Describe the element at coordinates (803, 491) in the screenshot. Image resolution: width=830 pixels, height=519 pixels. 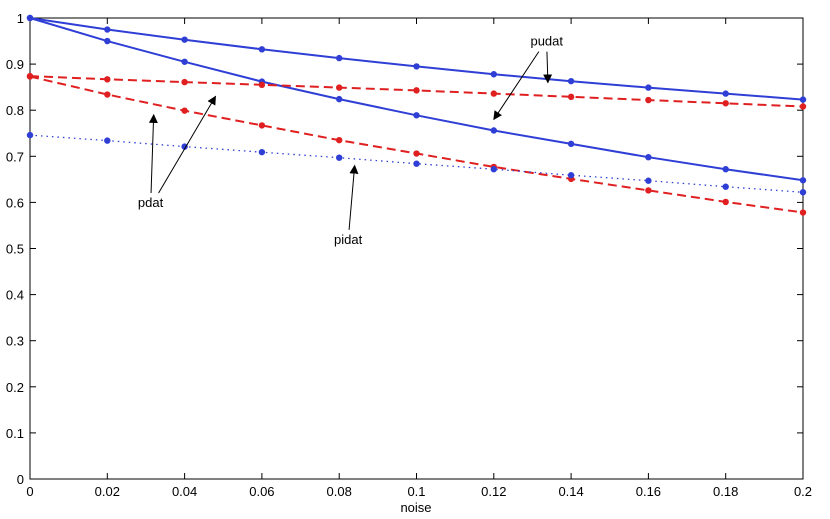
I see `x-tick-label: 0.2` at that location.